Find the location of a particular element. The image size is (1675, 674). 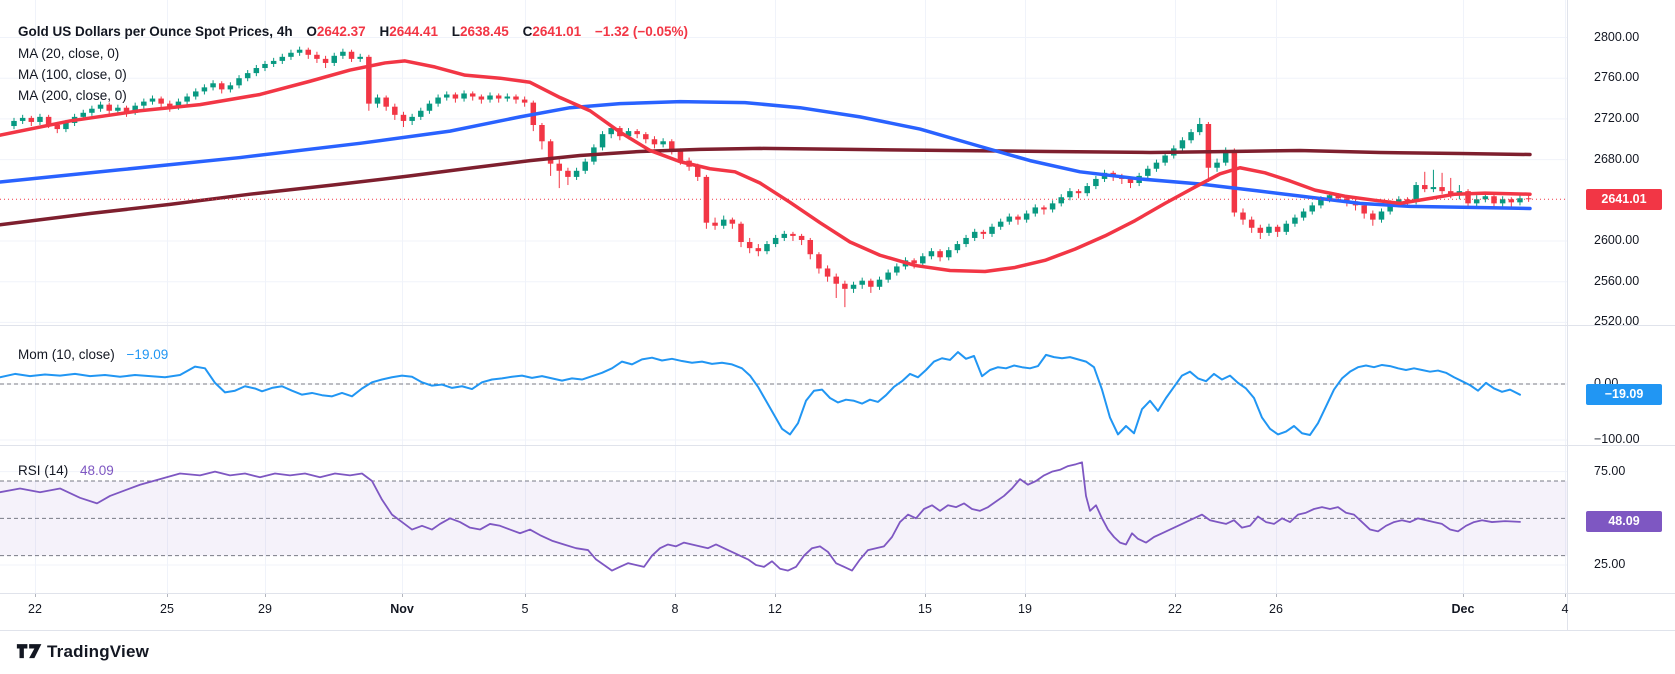

price-axis-label: 2600.00 is located at coordinates (1617, 240).